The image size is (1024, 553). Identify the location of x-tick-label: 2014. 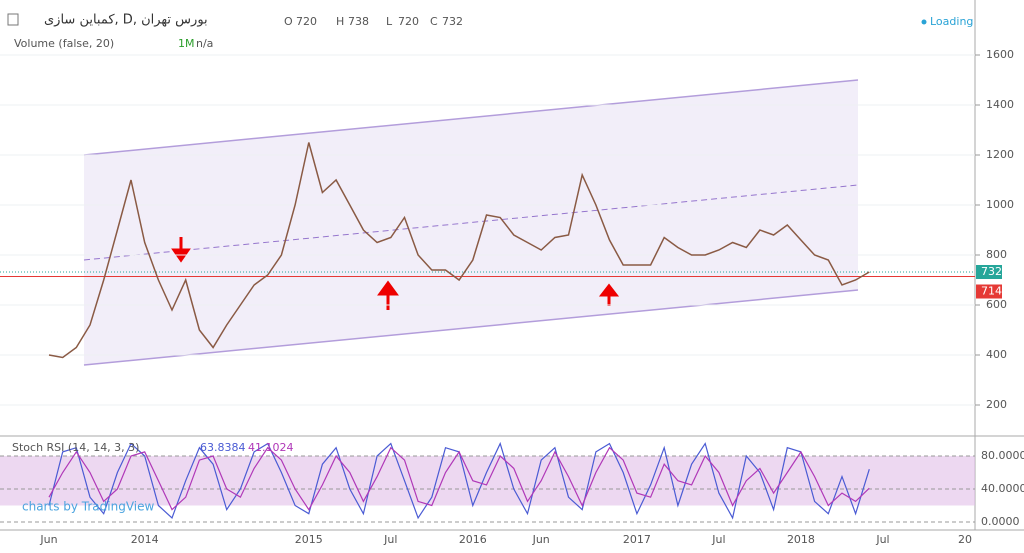
(145, 539).